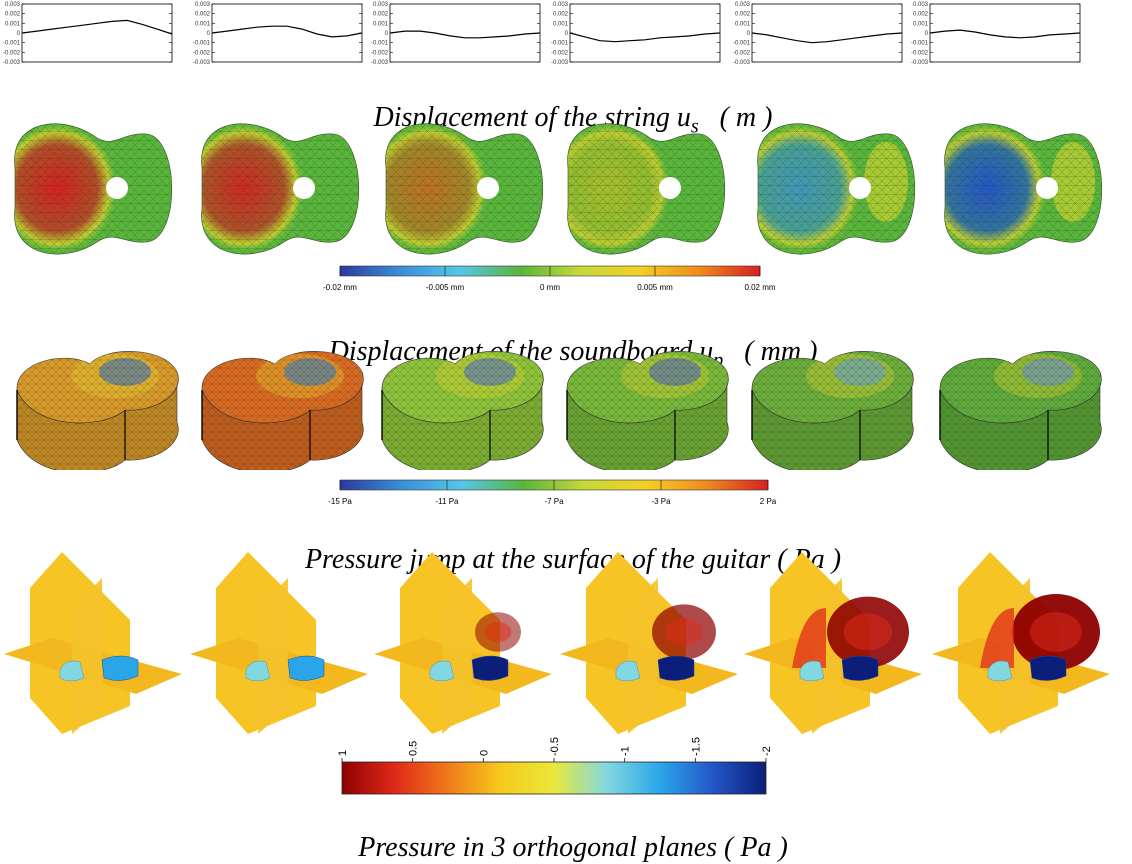  Describe the element at coordinates (484, 753) in the screenshot. I see `colorbar-label: 0` at that location.